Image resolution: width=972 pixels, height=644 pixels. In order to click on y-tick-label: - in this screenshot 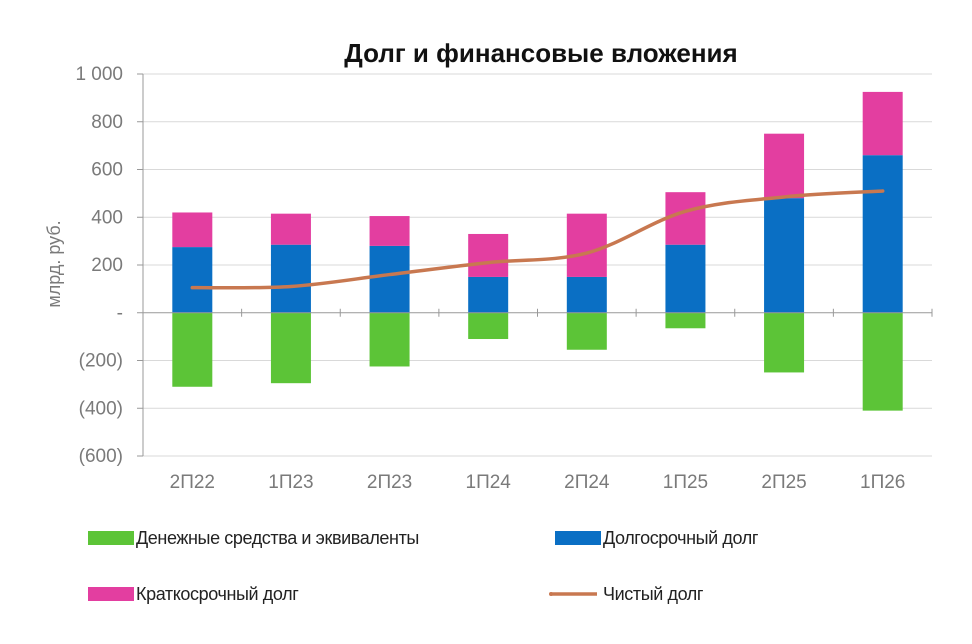, I will do `click(120, 313)`.